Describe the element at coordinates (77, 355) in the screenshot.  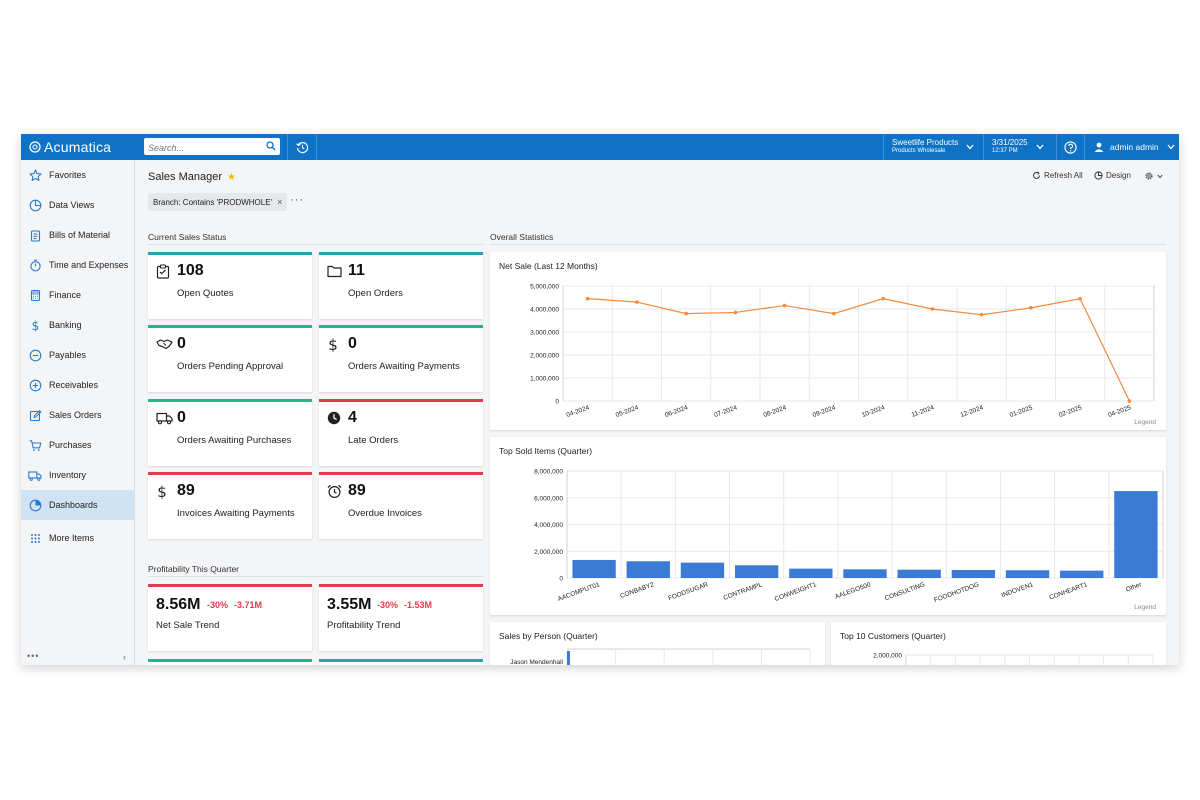
I see `sidebar-item-payables: Payables` at that location.